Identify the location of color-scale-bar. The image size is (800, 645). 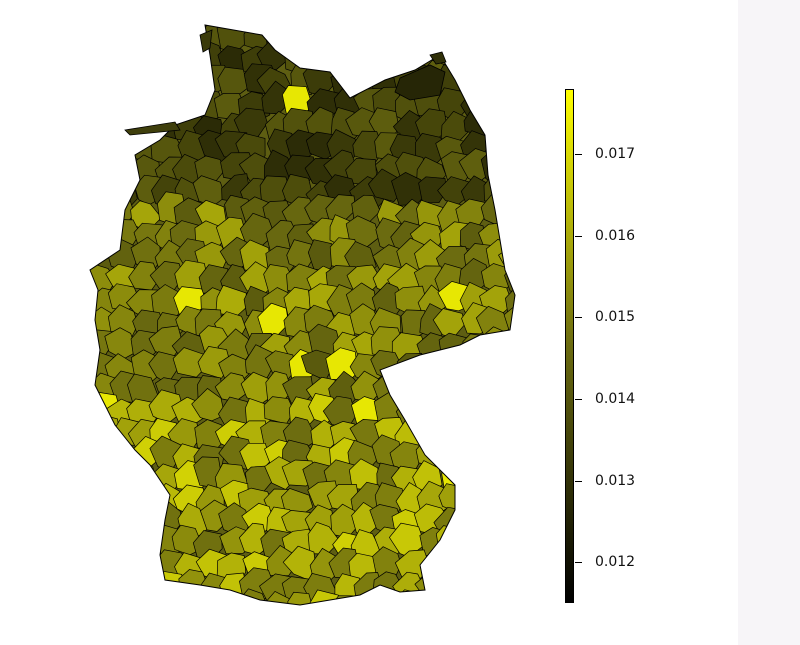
(569, 346).